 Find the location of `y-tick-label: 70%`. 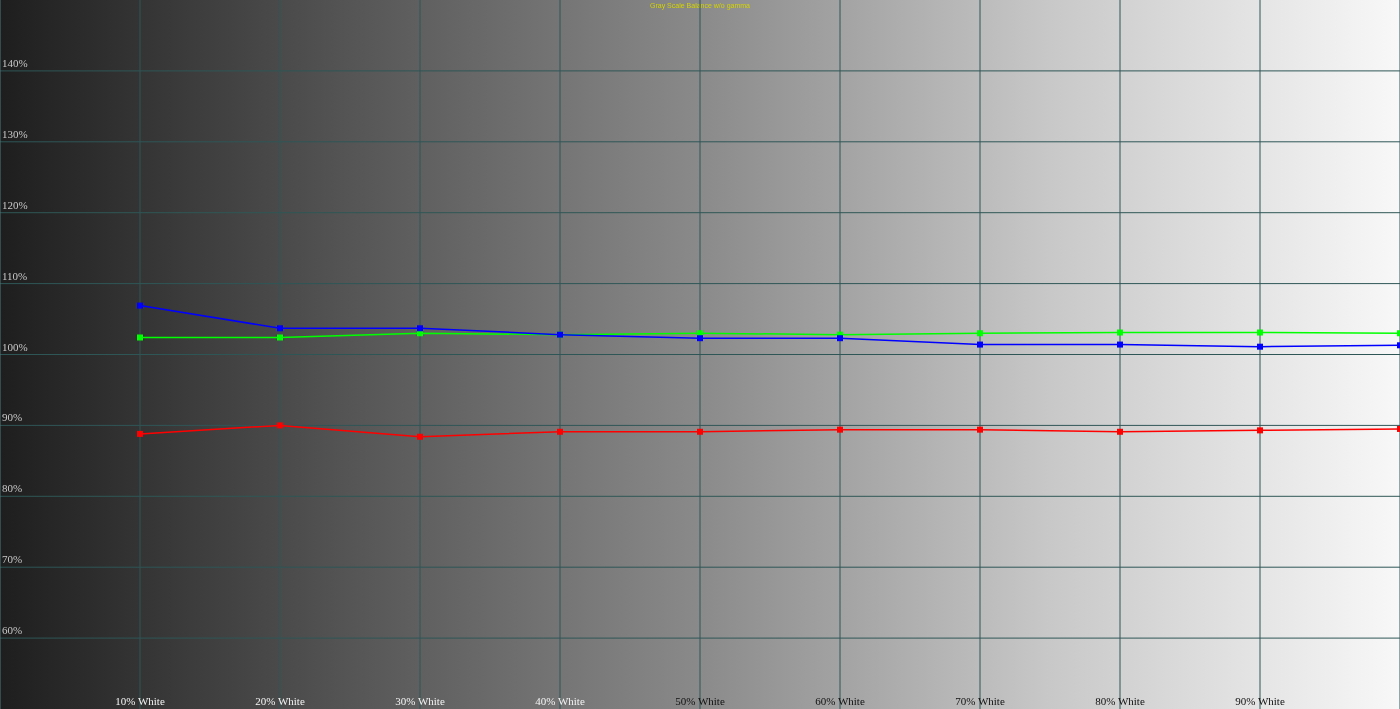

y-tick-label: 70% is located at coordinates (12, 559).